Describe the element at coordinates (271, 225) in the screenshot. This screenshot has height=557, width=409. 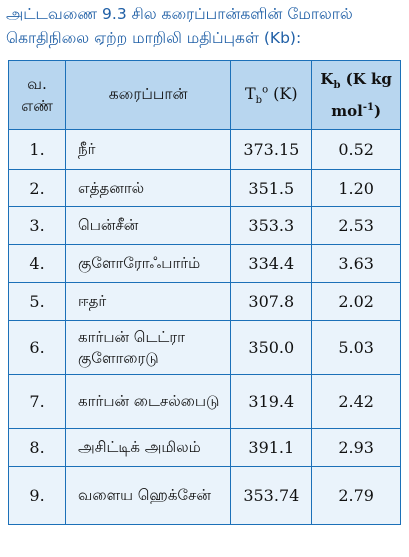
I see `row-boiling-point: 353.3` at that location.